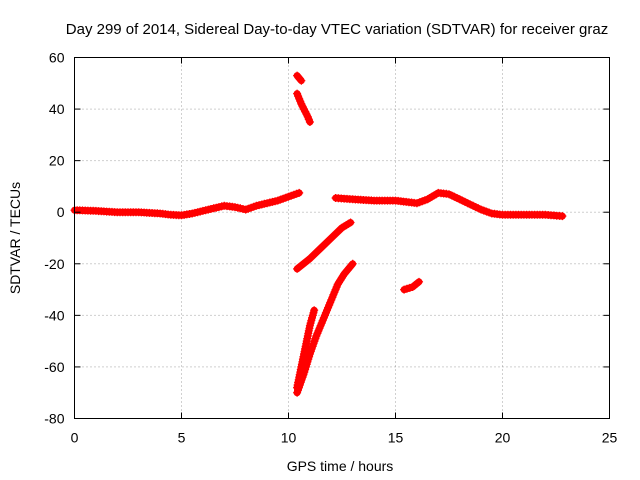 The height and width of the screenshot is (480, 640). Describe the element at coordinates (396, 438) in the screenshot. I see `x-tick-label: 15` at that location.